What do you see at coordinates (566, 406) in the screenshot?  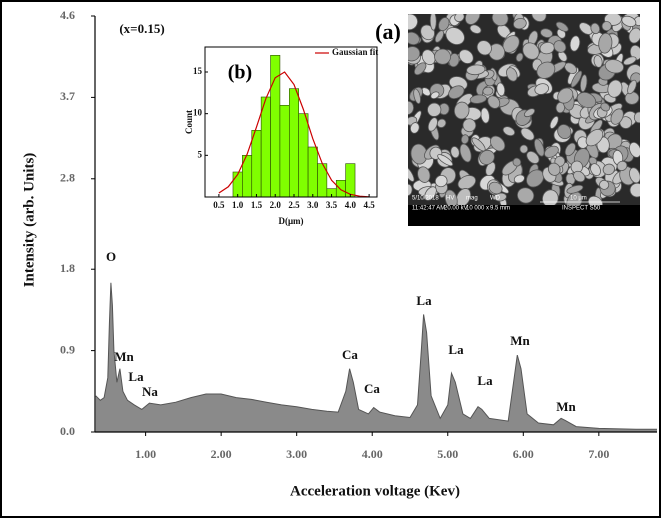 I see `peak-label: Mn` at bounding box center [566, 406].